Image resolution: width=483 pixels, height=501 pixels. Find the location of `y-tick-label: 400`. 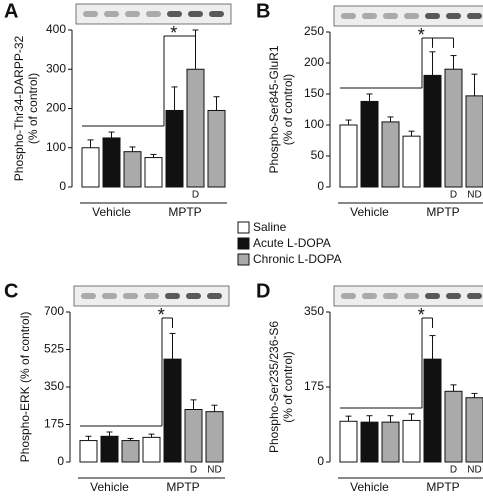

y-tick-label: 400 is located at coordinates (56, 29).